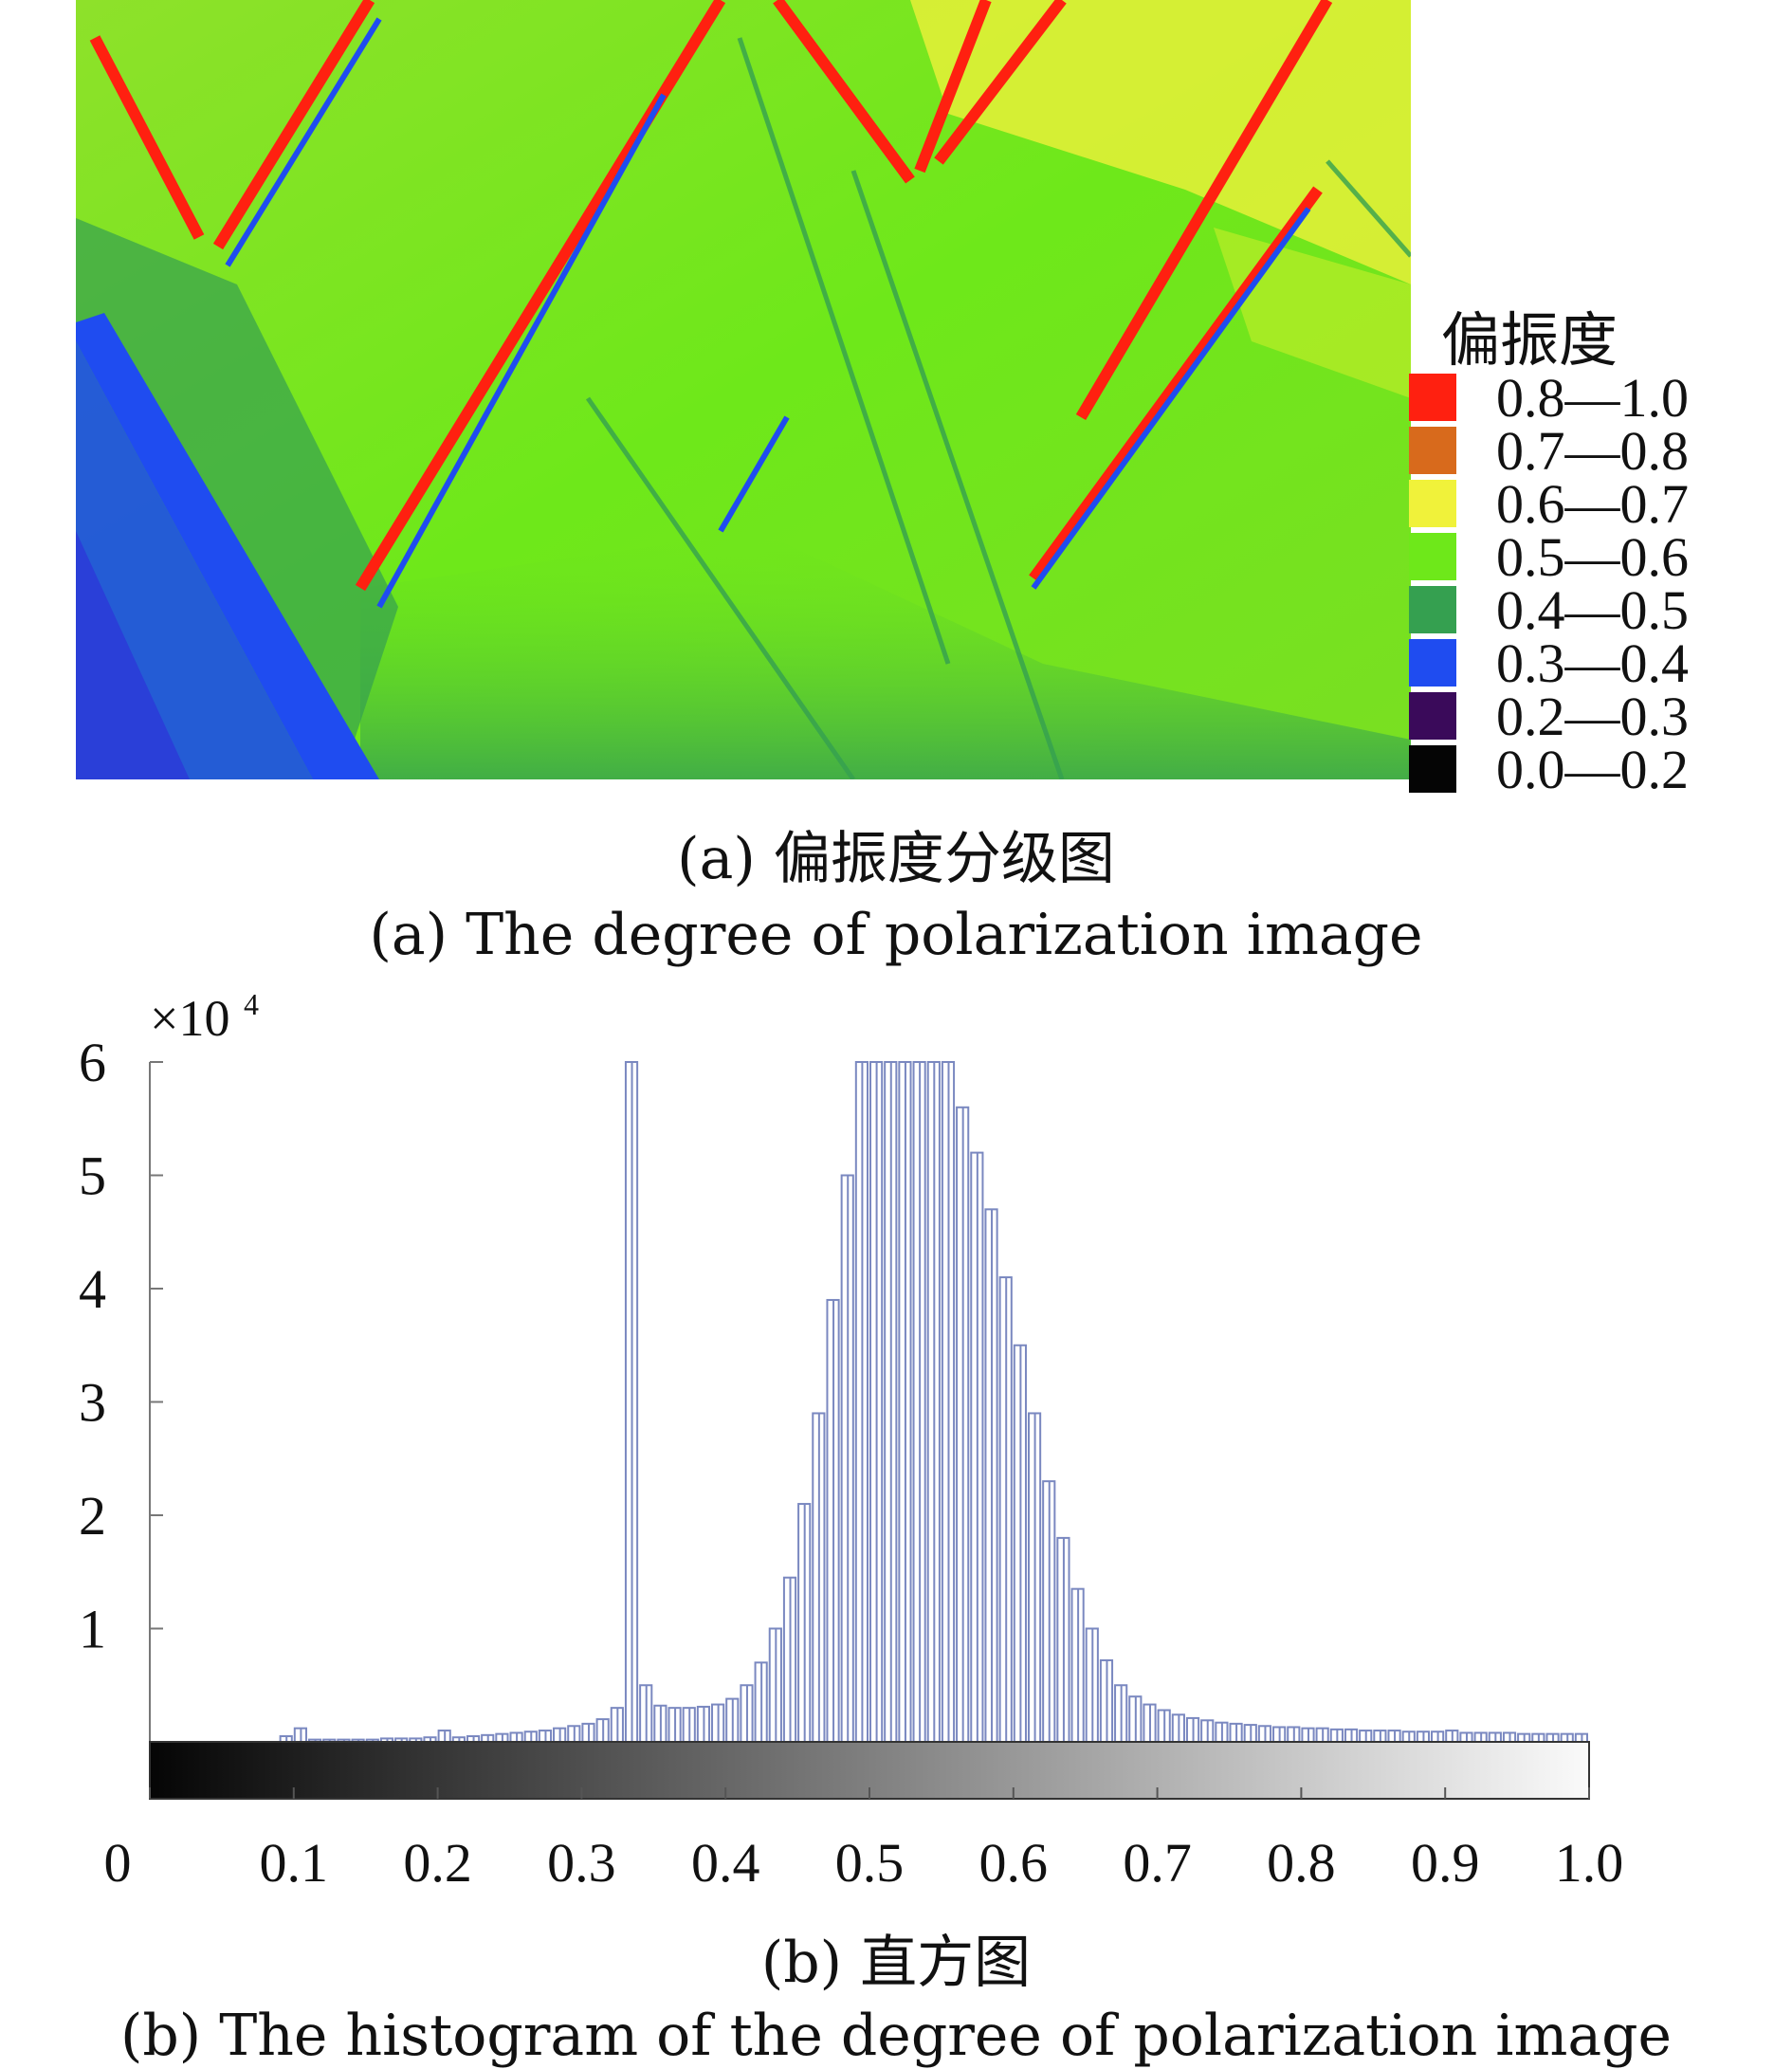 This screenshot has width=1792, height=2069. Describe the element at coordinates (1589, 1863) in the screenshot. I see `x-tick-label: 1.0` at that location.